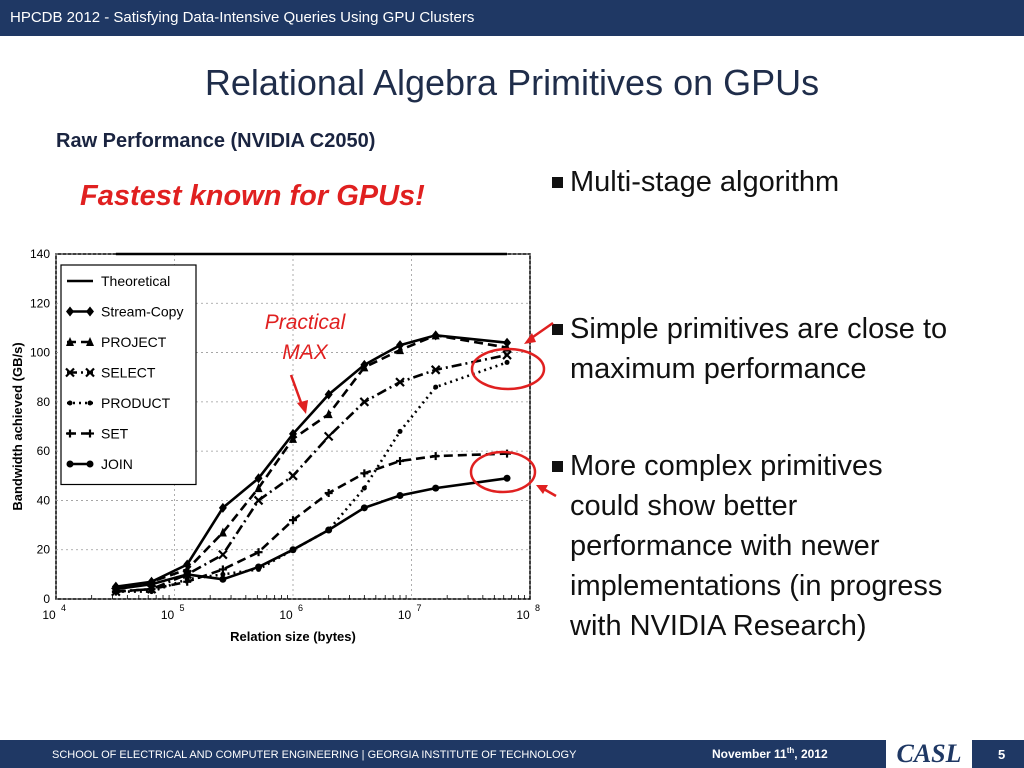 The height and width of the screenshot is (768, 1024). Describe the element at coordinates (306, 322) in the screenshot. I see `practical-max-label: Practical` at that location.